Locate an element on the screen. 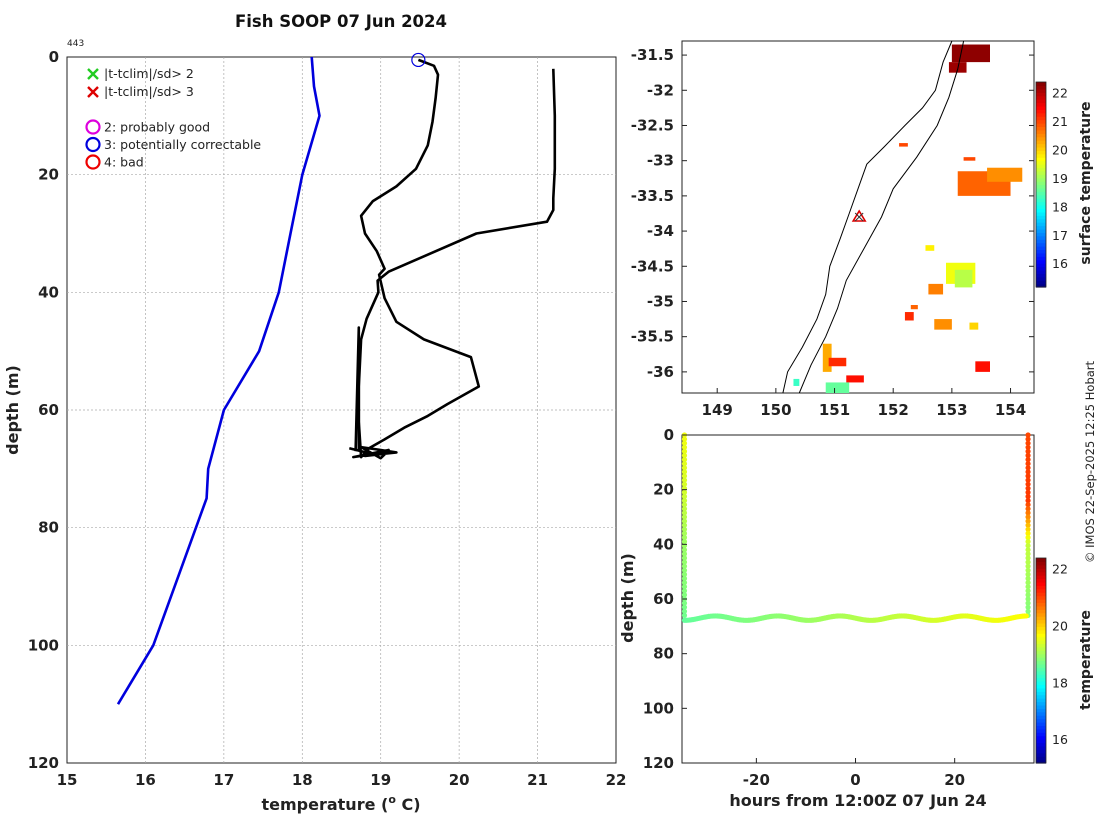 The height and width of the screenshot is (820, 1100). legend-circle-label: 2: probably good is located at coordinates (157, 127).